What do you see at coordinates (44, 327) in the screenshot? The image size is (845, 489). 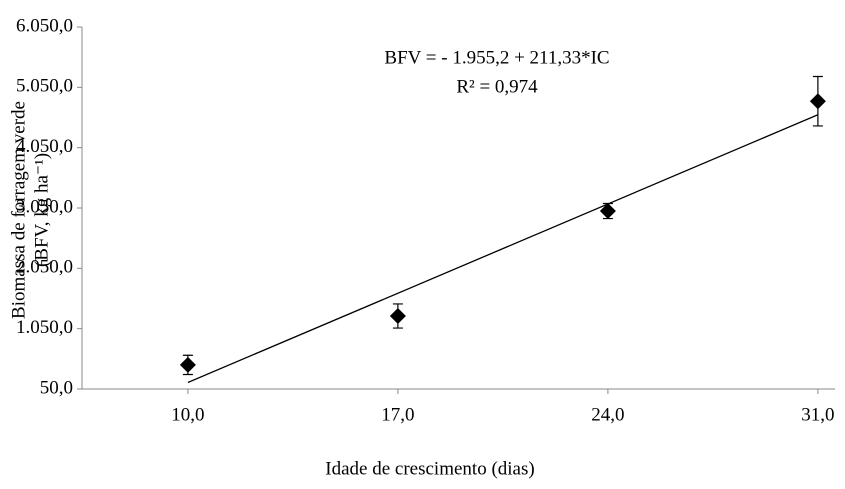 I see `y-tick-label: 1.050,0` at bounding box center [44, 327].